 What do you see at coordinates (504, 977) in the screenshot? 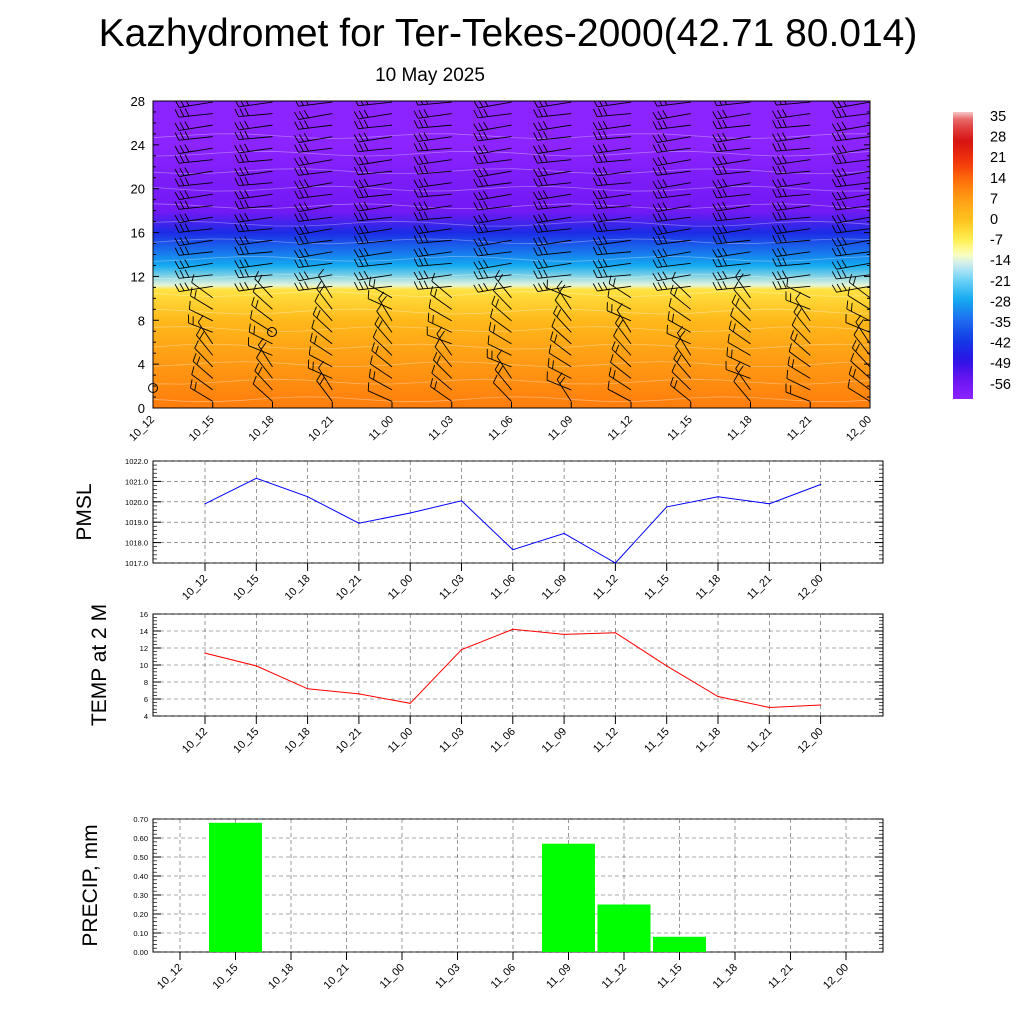
I see `x-tick-label: 11_06` at bounding box center [504, 977].